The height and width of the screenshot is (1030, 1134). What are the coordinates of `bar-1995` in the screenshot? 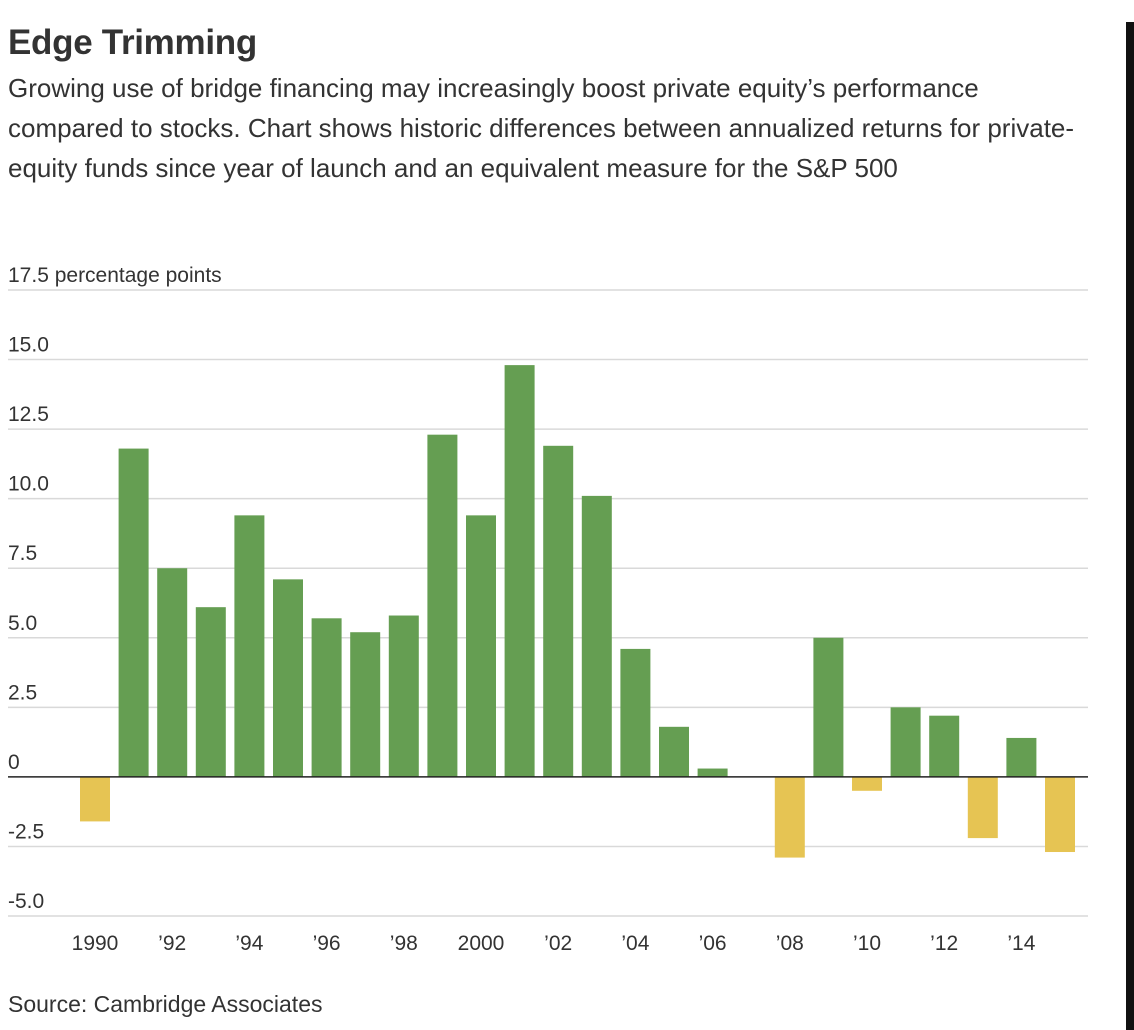 It's located at (288, 678).